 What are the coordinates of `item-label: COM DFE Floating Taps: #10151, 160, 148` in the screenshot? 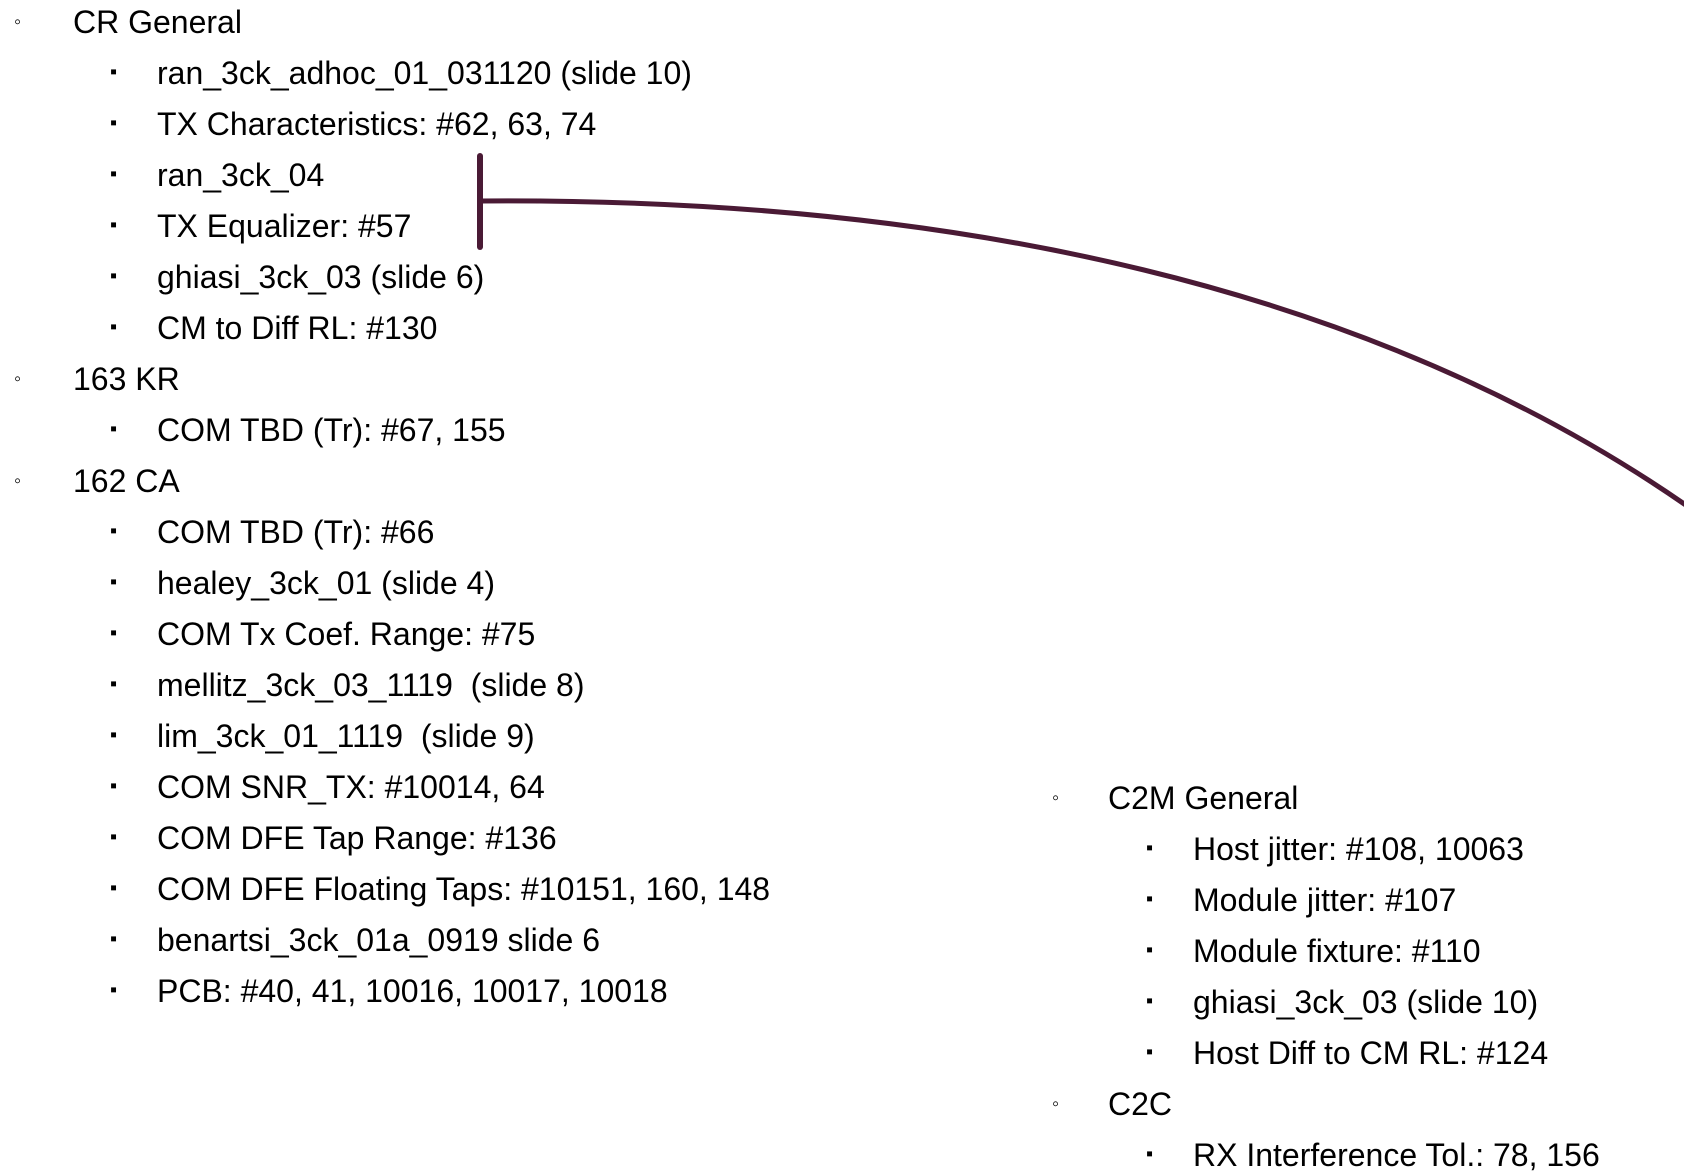 It's located at (464, 889).